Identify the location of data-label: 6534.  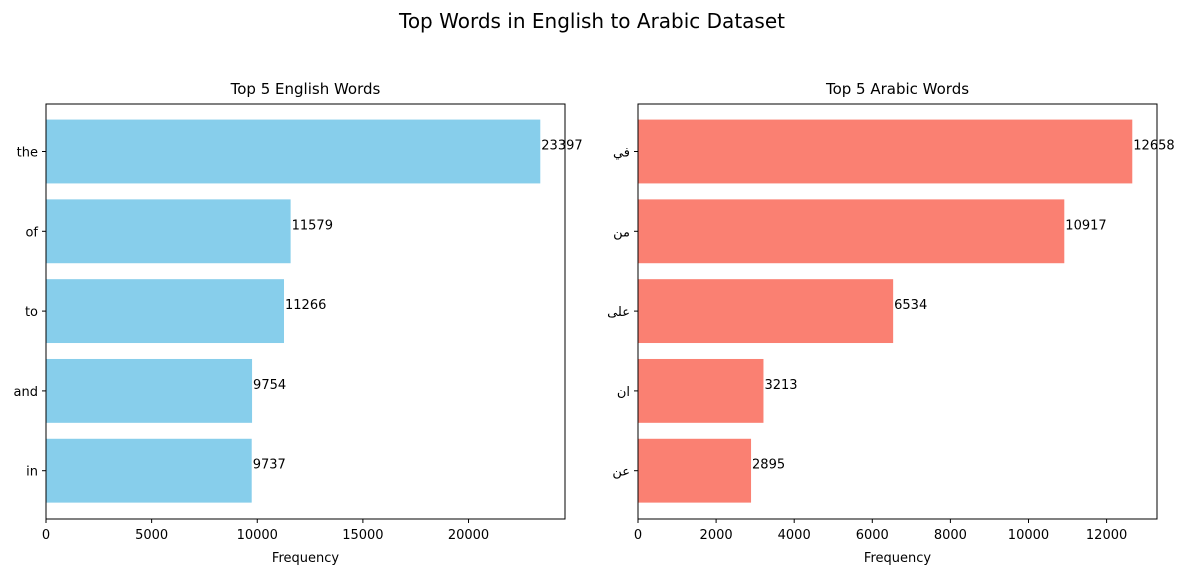
(910, 305).